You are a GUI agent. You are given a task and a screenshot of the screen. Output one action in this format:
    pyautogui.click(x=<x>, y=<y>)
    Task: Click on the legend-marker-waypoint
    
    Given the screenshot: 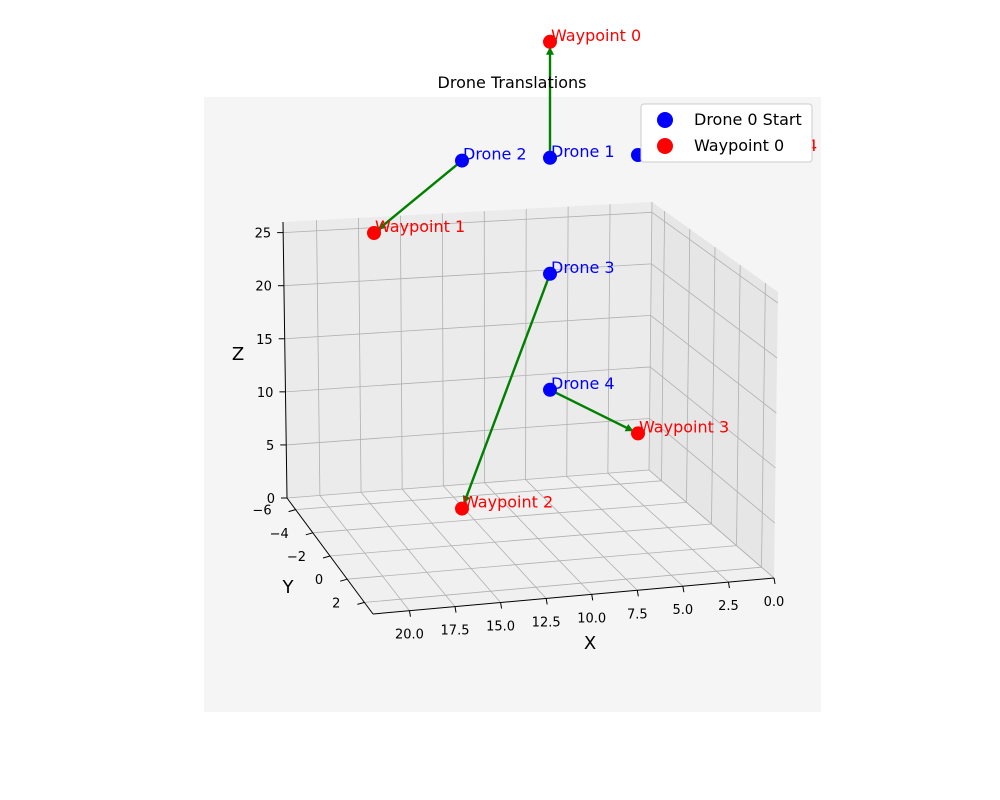 What is the action you would take?
    pyautogui.click(x=665, y=146)
    